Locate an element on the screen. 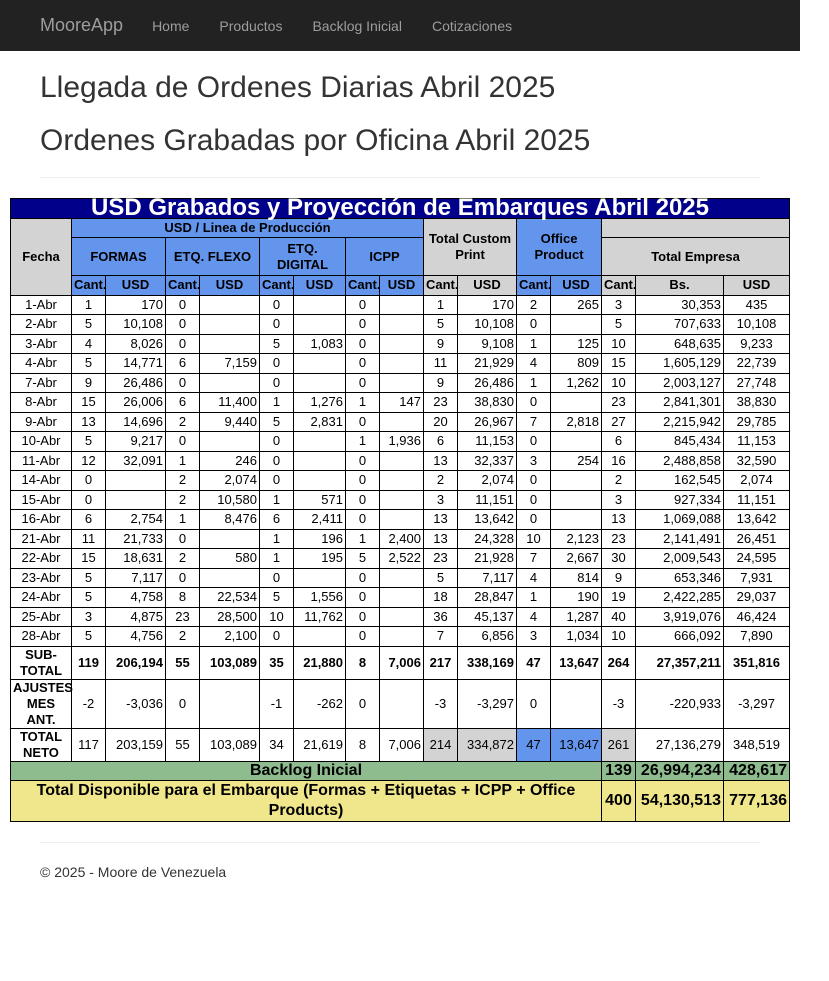  value-cell: 18 is located at coordinates (440, 597).